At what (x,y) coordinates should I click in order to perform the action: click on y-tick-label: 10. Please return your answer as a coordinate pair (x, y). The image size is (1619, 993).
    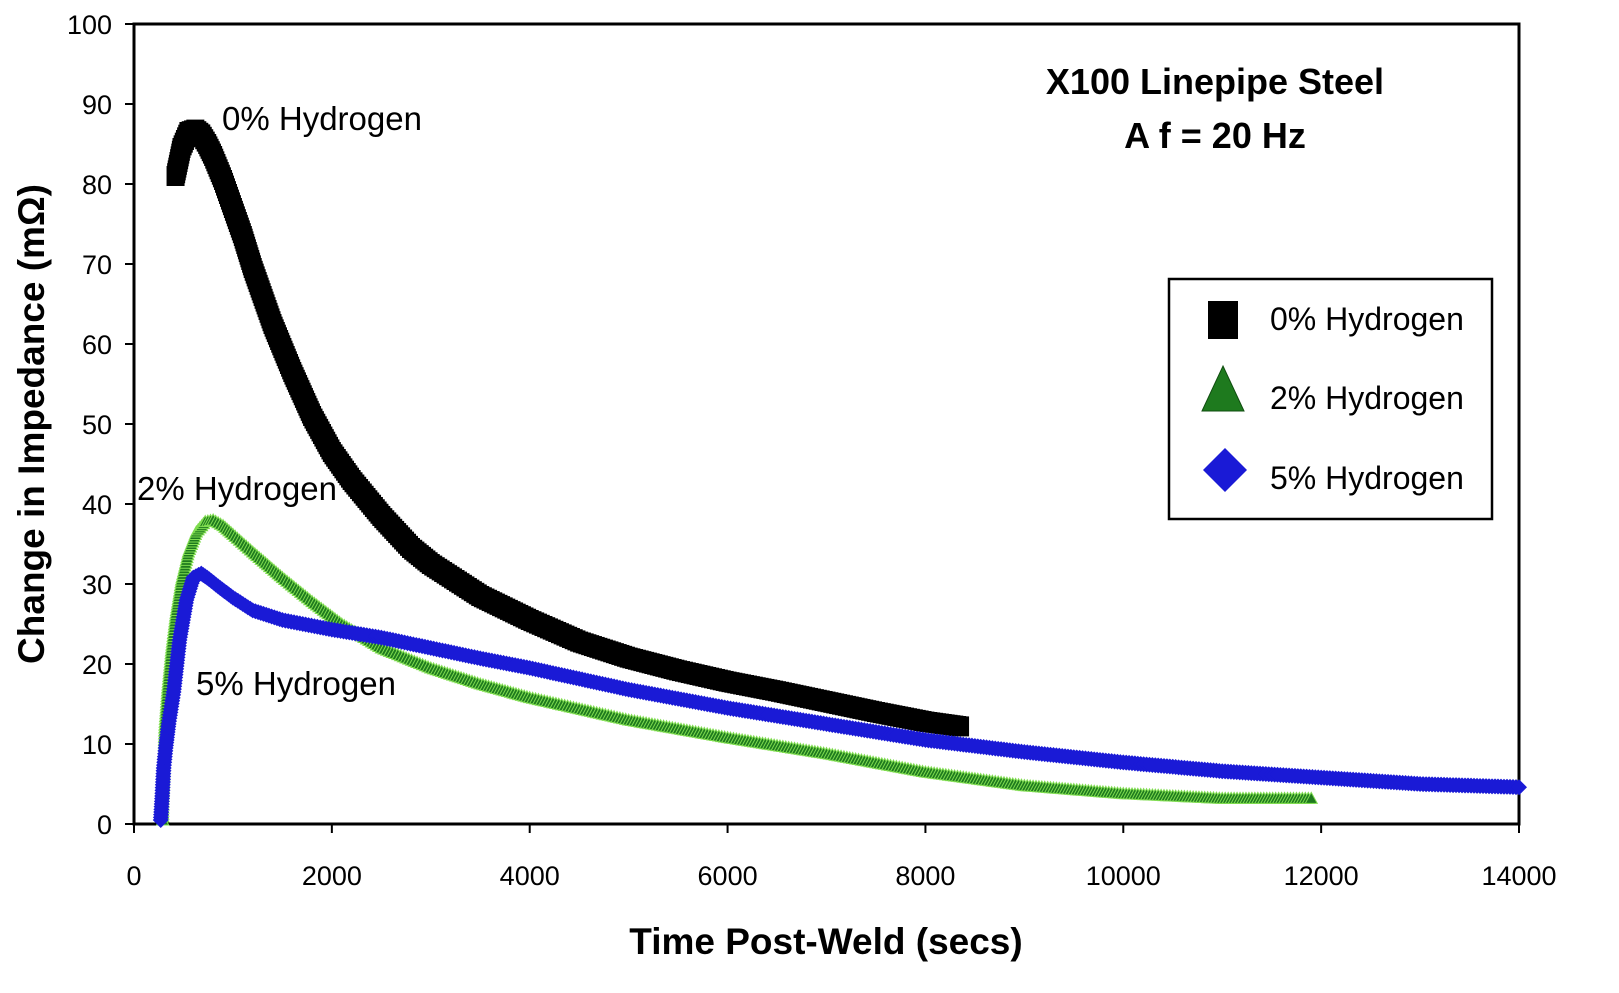
    Looking at the image, I should click on (97, 745).